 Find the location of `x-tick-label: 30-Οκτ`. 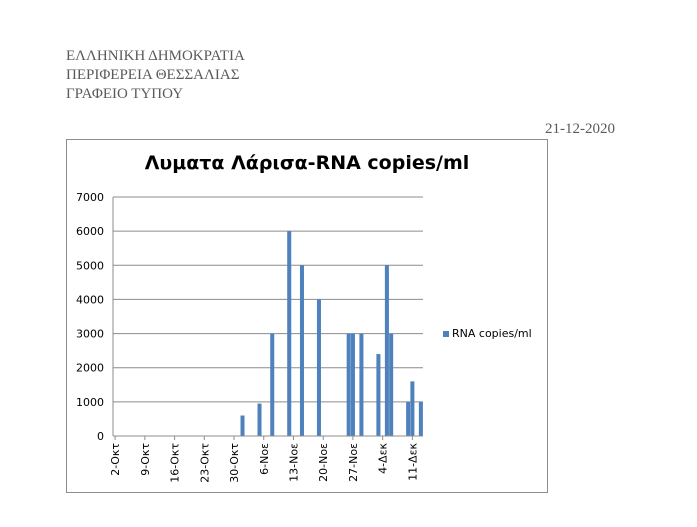

x-tick-label: 30-Οκτ is located at coordinates (234, 463).